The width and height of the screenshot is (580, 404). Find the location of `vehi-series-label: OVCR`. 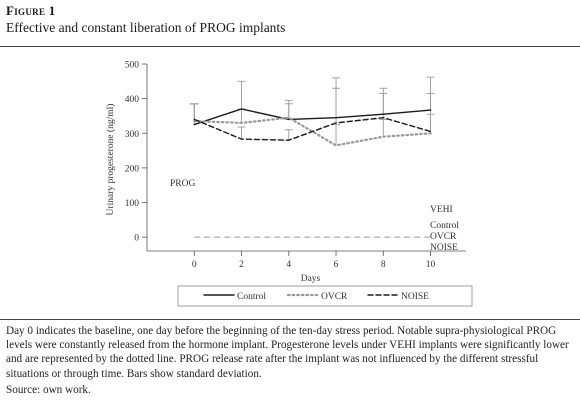

vehi-series-label: OVCR is located at coordinates (443, 237).